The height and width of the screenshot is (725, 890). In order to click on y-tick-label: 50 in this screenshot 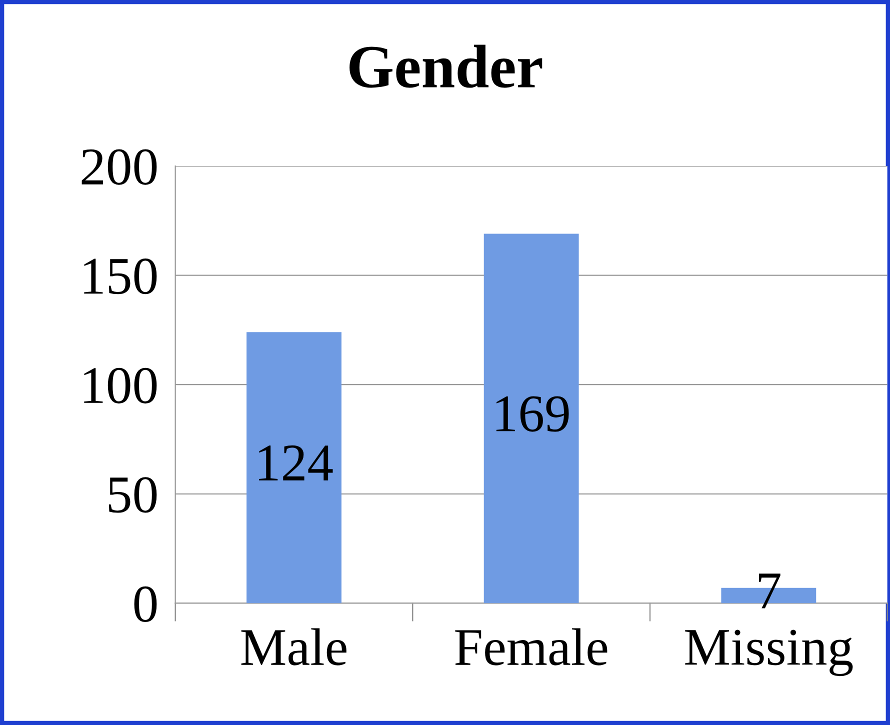, I will do `click(132, 495)`.